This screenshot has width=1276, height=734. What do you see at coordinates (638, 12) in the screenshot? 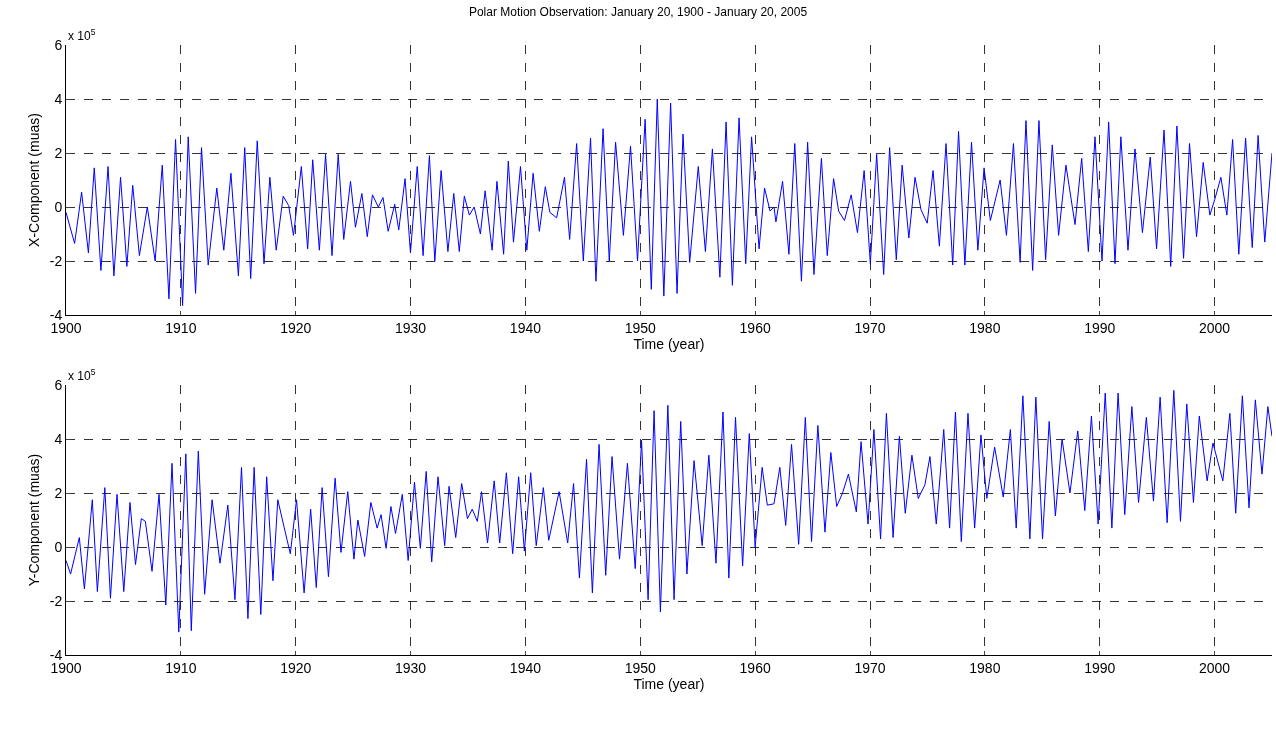
I see `chart-title: Polar Motion Observation: January 20, 1900 - January 20, 2005` at bounding box center [638, 12].